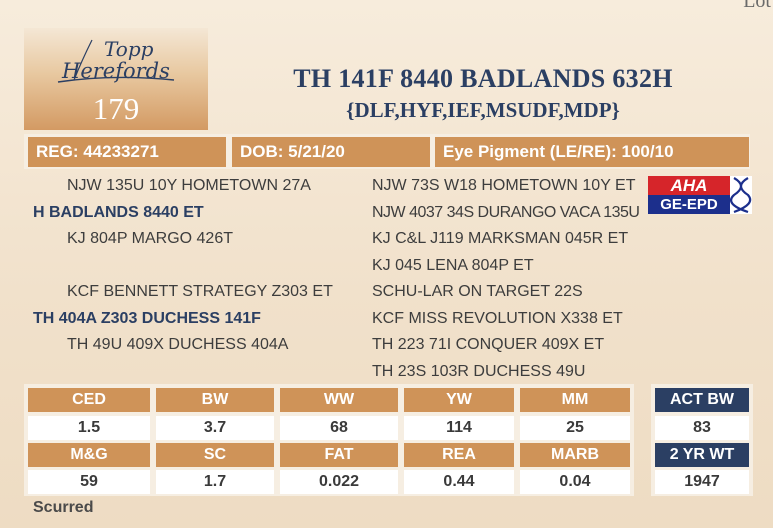 Image resolution: width=773 pixels, height=528 pixels. What do you see at coordinates (150, 238) in the screenshot?
I see `pedigree-sire-dam: KJ 804P MARGO 426T` at bounding box center [150, 238].